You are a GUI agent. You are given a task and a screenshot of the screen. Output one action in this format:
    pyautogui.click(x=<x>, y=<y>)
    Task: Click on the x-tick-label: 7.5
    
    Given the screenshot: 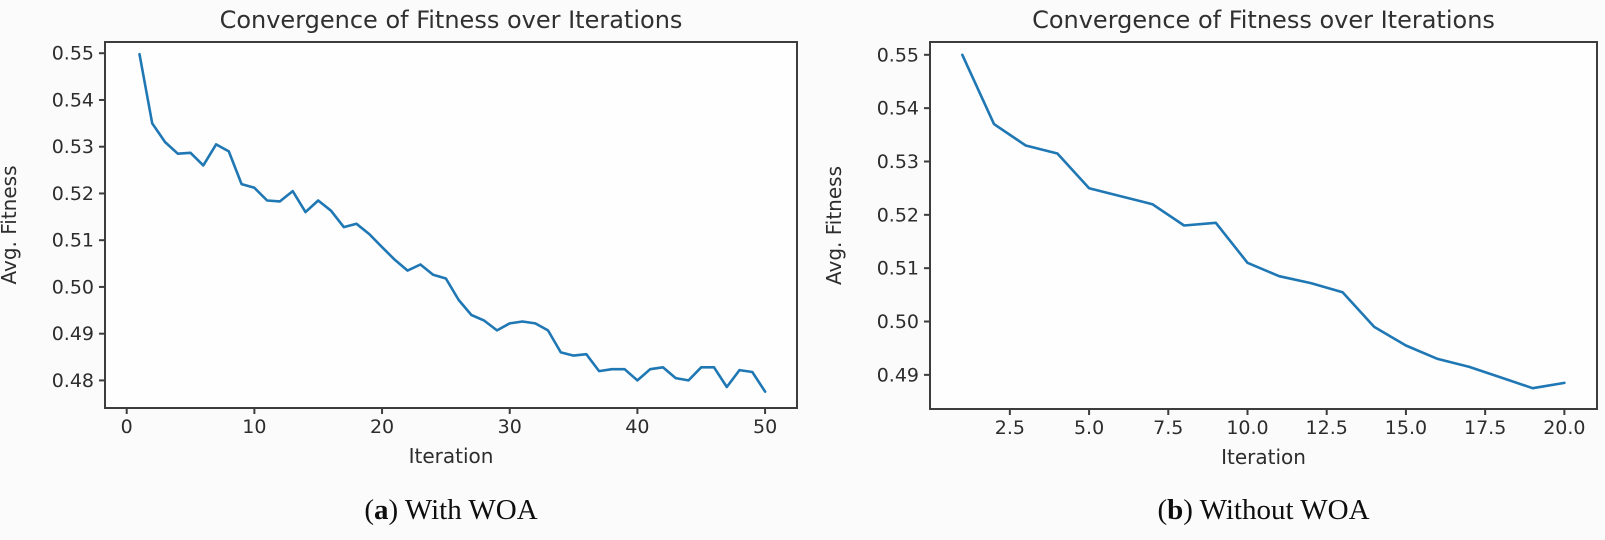 What is the action you would take?
    pyautogui.click(x=1168, y=428)
    